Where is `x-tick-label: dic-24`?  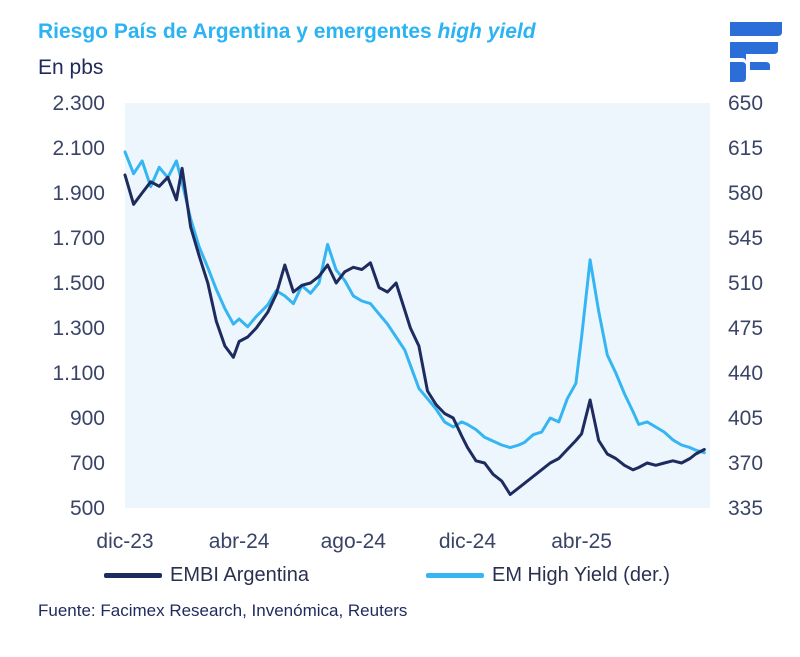 x-tick-label: dic-24 is located at coordinates (468, 541).